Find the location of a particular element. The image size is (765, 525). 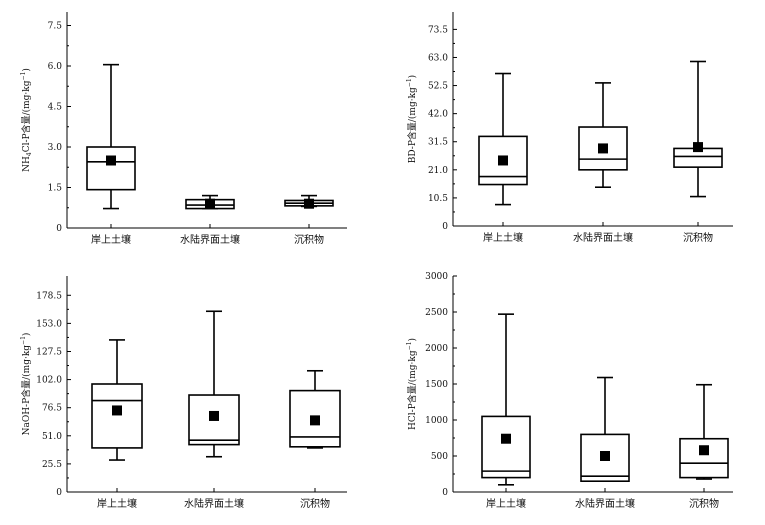

y-tick-label: 25.5 is located at coordinates (52, 465).